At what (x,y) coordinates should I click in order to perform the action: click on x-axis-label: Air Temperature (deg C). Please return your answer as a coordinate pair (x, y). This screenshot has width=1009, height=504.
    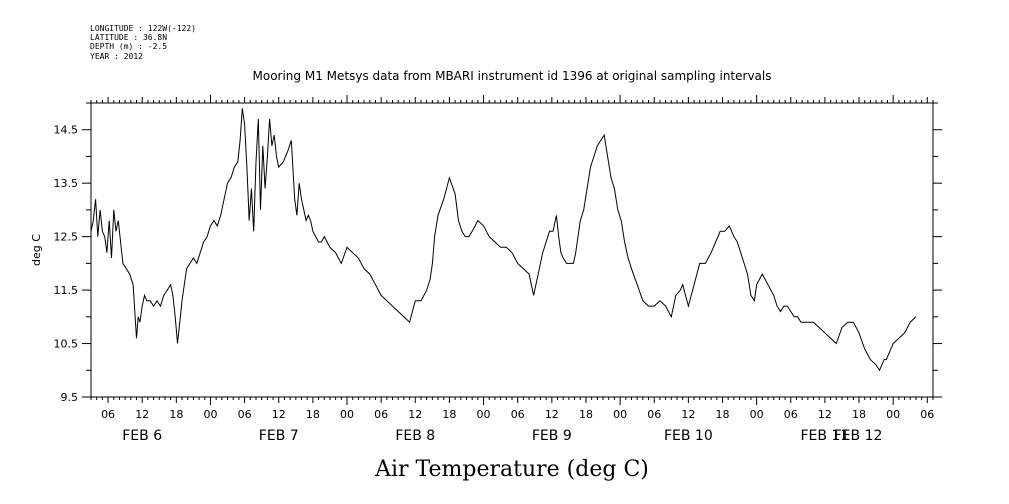
    Looking at the image, I should click on (511, 469).